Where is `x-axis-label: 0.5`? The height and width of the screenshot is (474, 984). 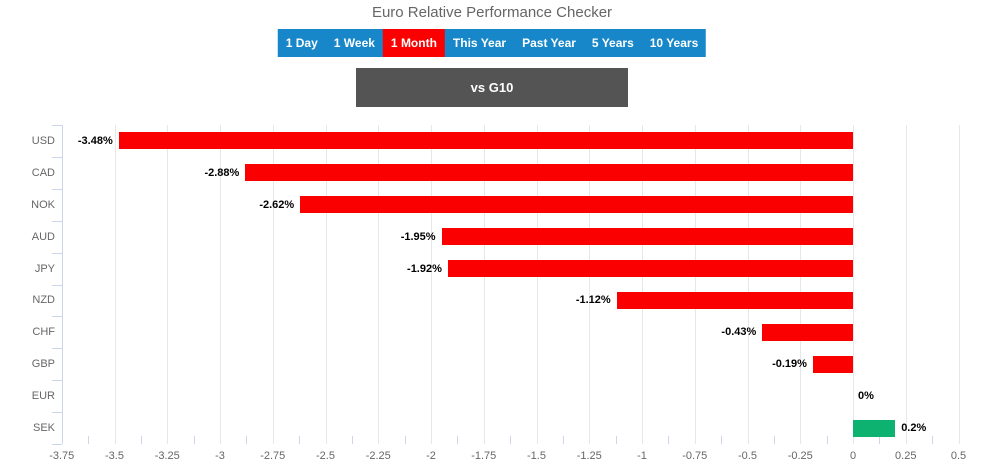
x-axis-label: 0.5 is located at coordinates (958, 456).